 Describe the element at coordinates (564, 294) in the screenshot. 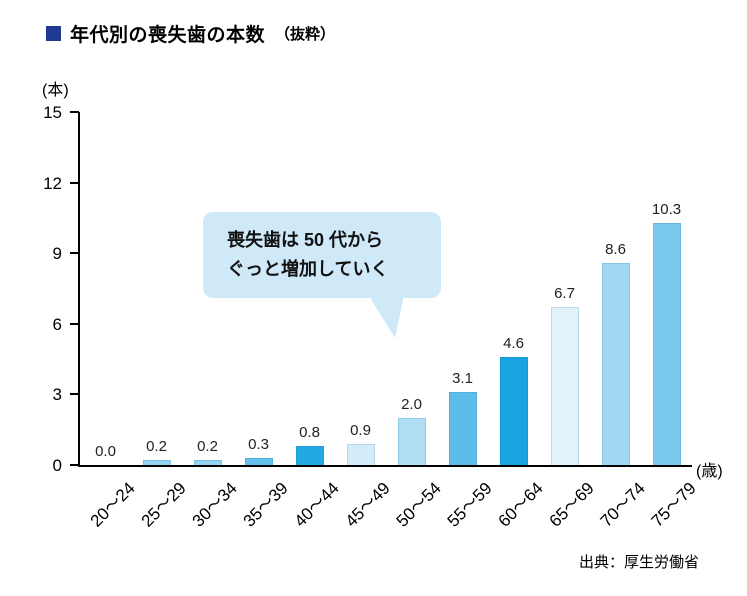

I see `bar-value-label: 6.7` at that location.